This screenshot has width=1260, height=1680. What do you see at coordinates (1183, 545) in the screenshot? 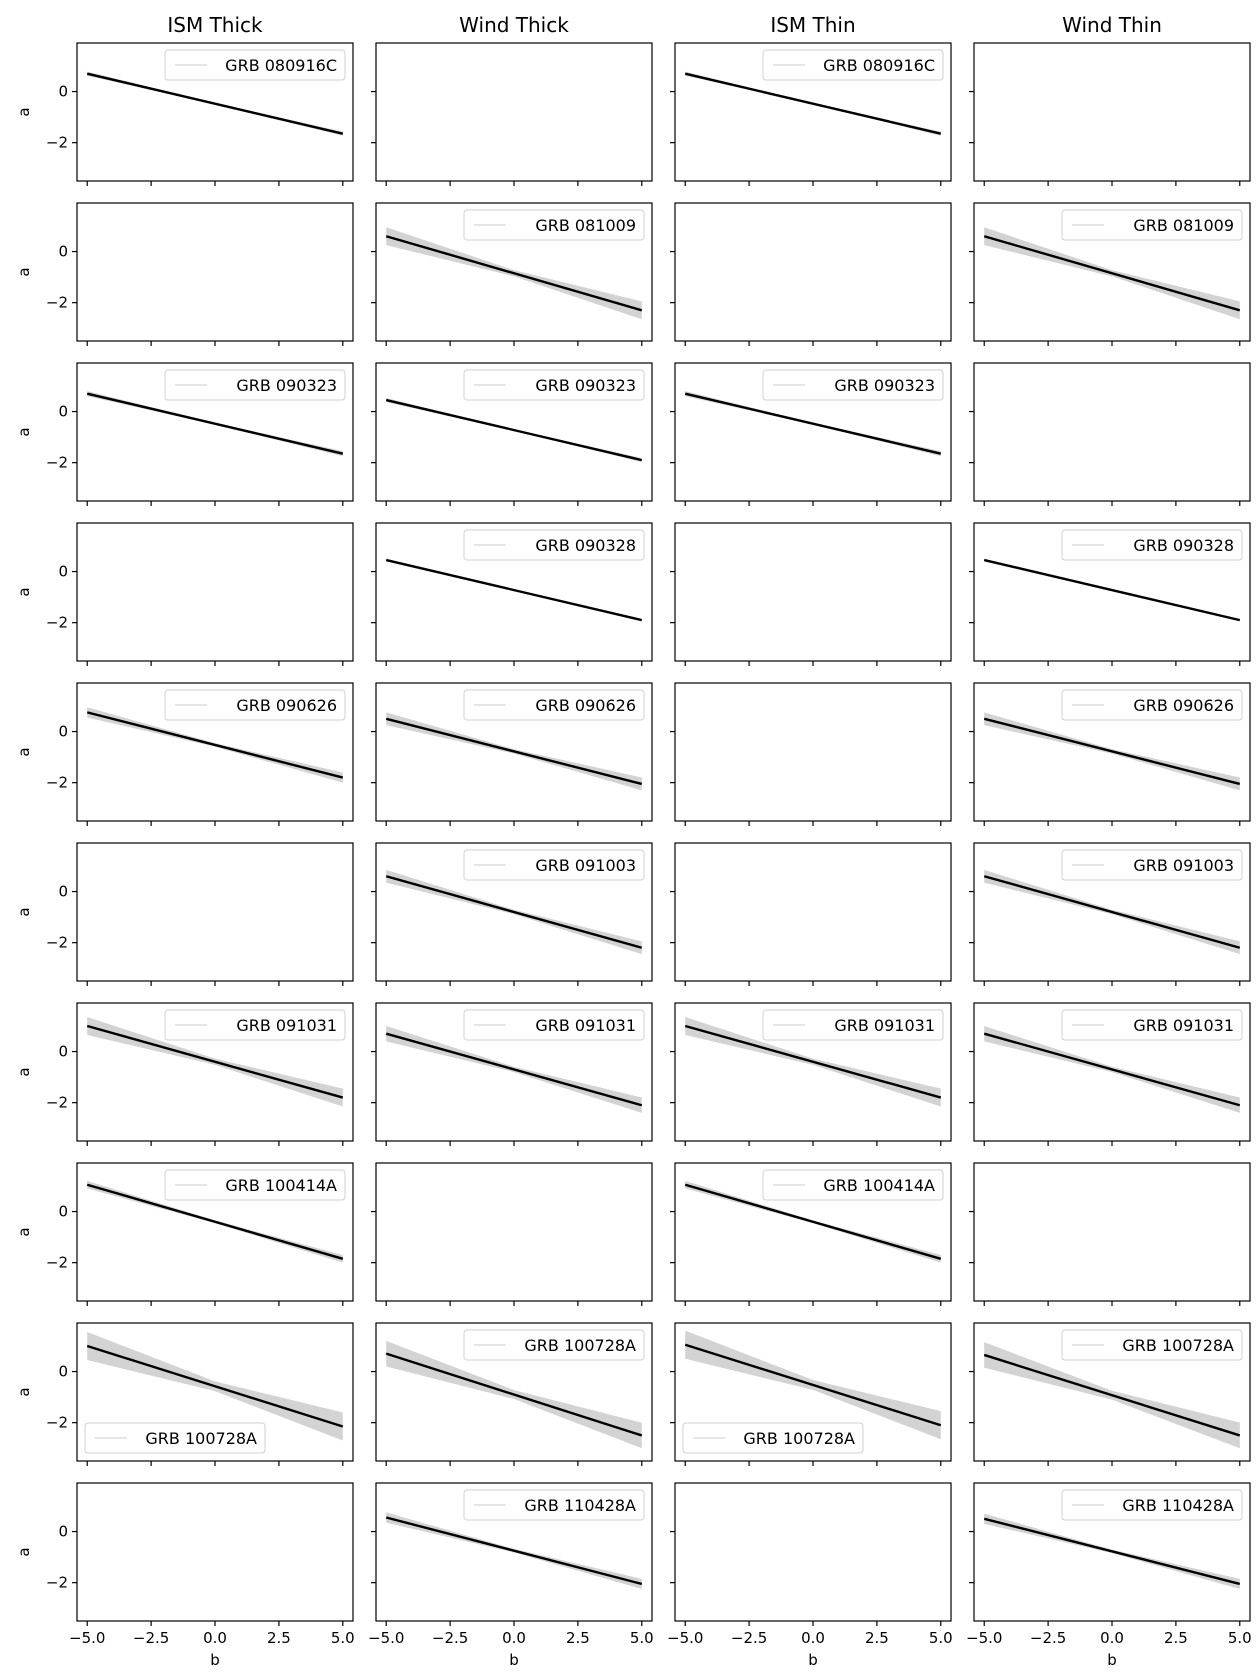
I see `legend-label: GRB 090328` at bounding box center [1183, 545].